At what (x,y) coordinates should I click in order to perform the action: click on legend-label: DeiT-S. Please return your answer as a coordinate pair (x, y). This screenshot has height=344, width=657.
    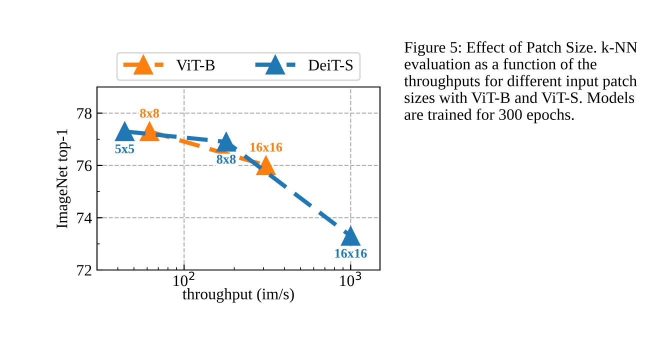
    Looking at the image, I should click on (330, 65).